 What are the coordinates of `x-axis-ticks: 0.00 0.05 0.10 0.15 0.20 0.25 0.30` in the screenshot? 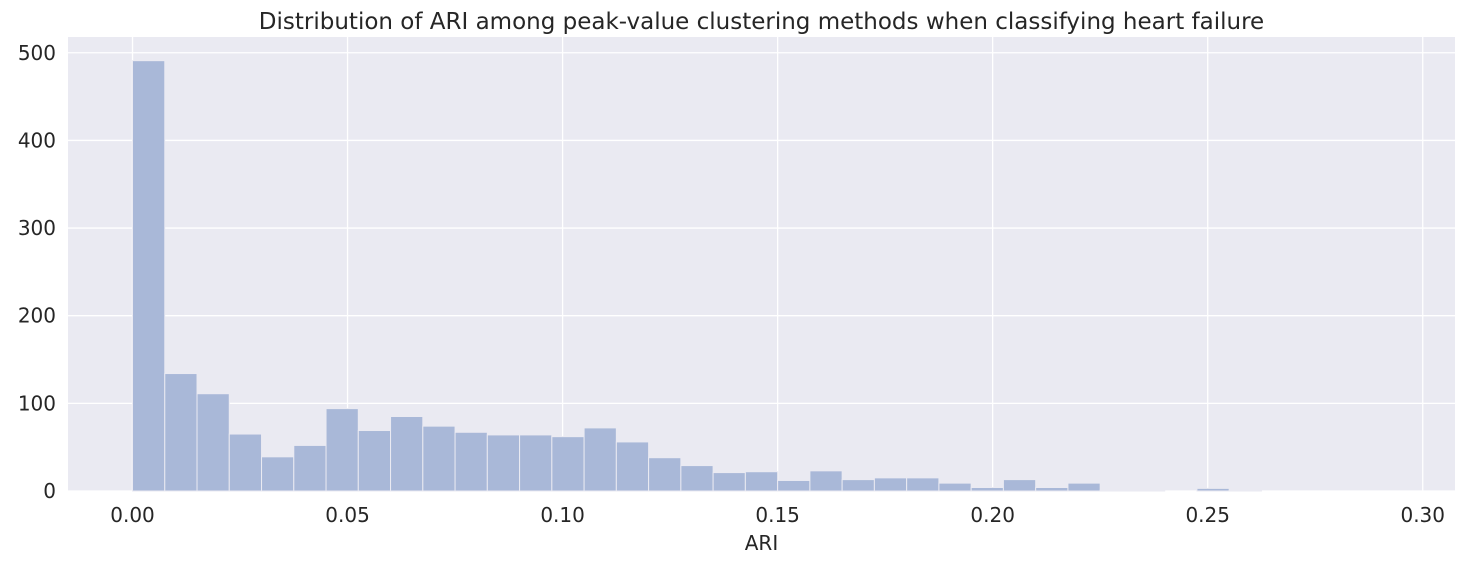 It's located at (777, 515).